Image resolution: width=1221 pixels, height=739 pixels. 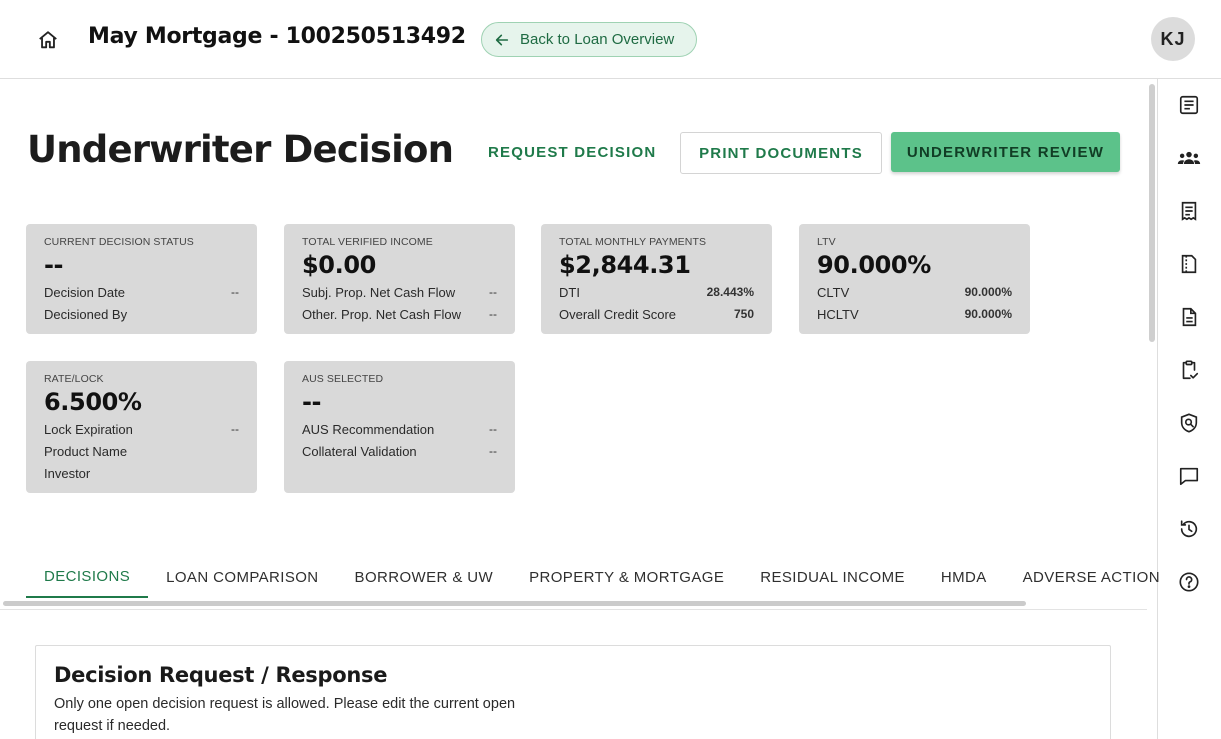 What do you see at coordinates (1189, 370) in the screenshot?
I see `clipboard-check-icon` at bounding box center [1189, 370].